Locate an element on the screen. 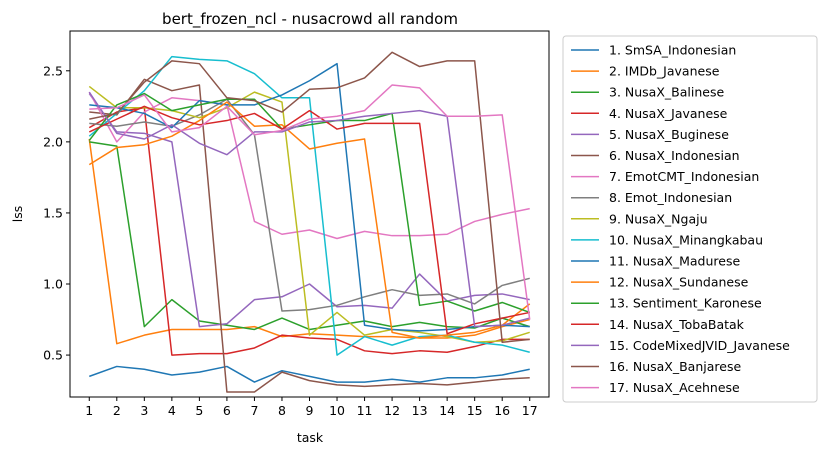 The width and height of the screenshot is (824, 455). legend-label-12: 12. NusaX_Sundanese is located at coordinates (679, 282).